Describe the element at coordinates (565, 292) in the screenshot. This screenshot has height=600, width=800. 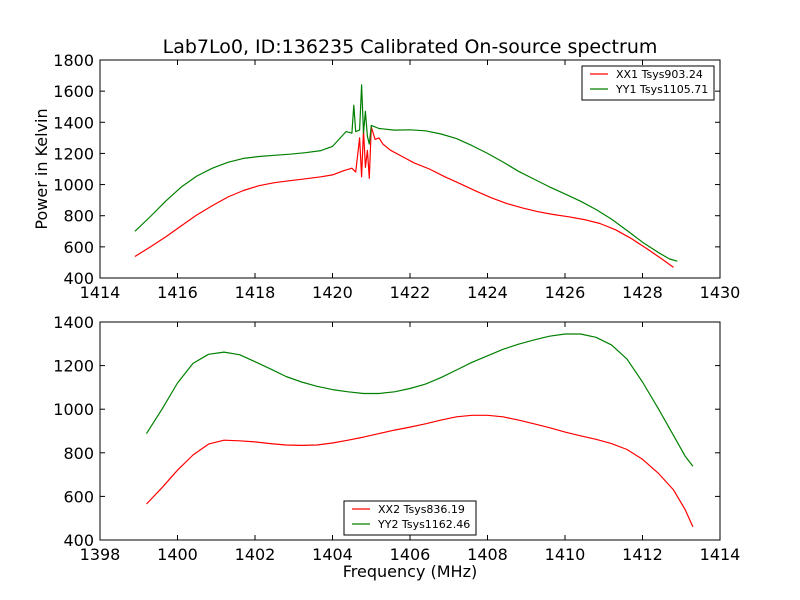
I see `x-tick-label: 1426` at that location.